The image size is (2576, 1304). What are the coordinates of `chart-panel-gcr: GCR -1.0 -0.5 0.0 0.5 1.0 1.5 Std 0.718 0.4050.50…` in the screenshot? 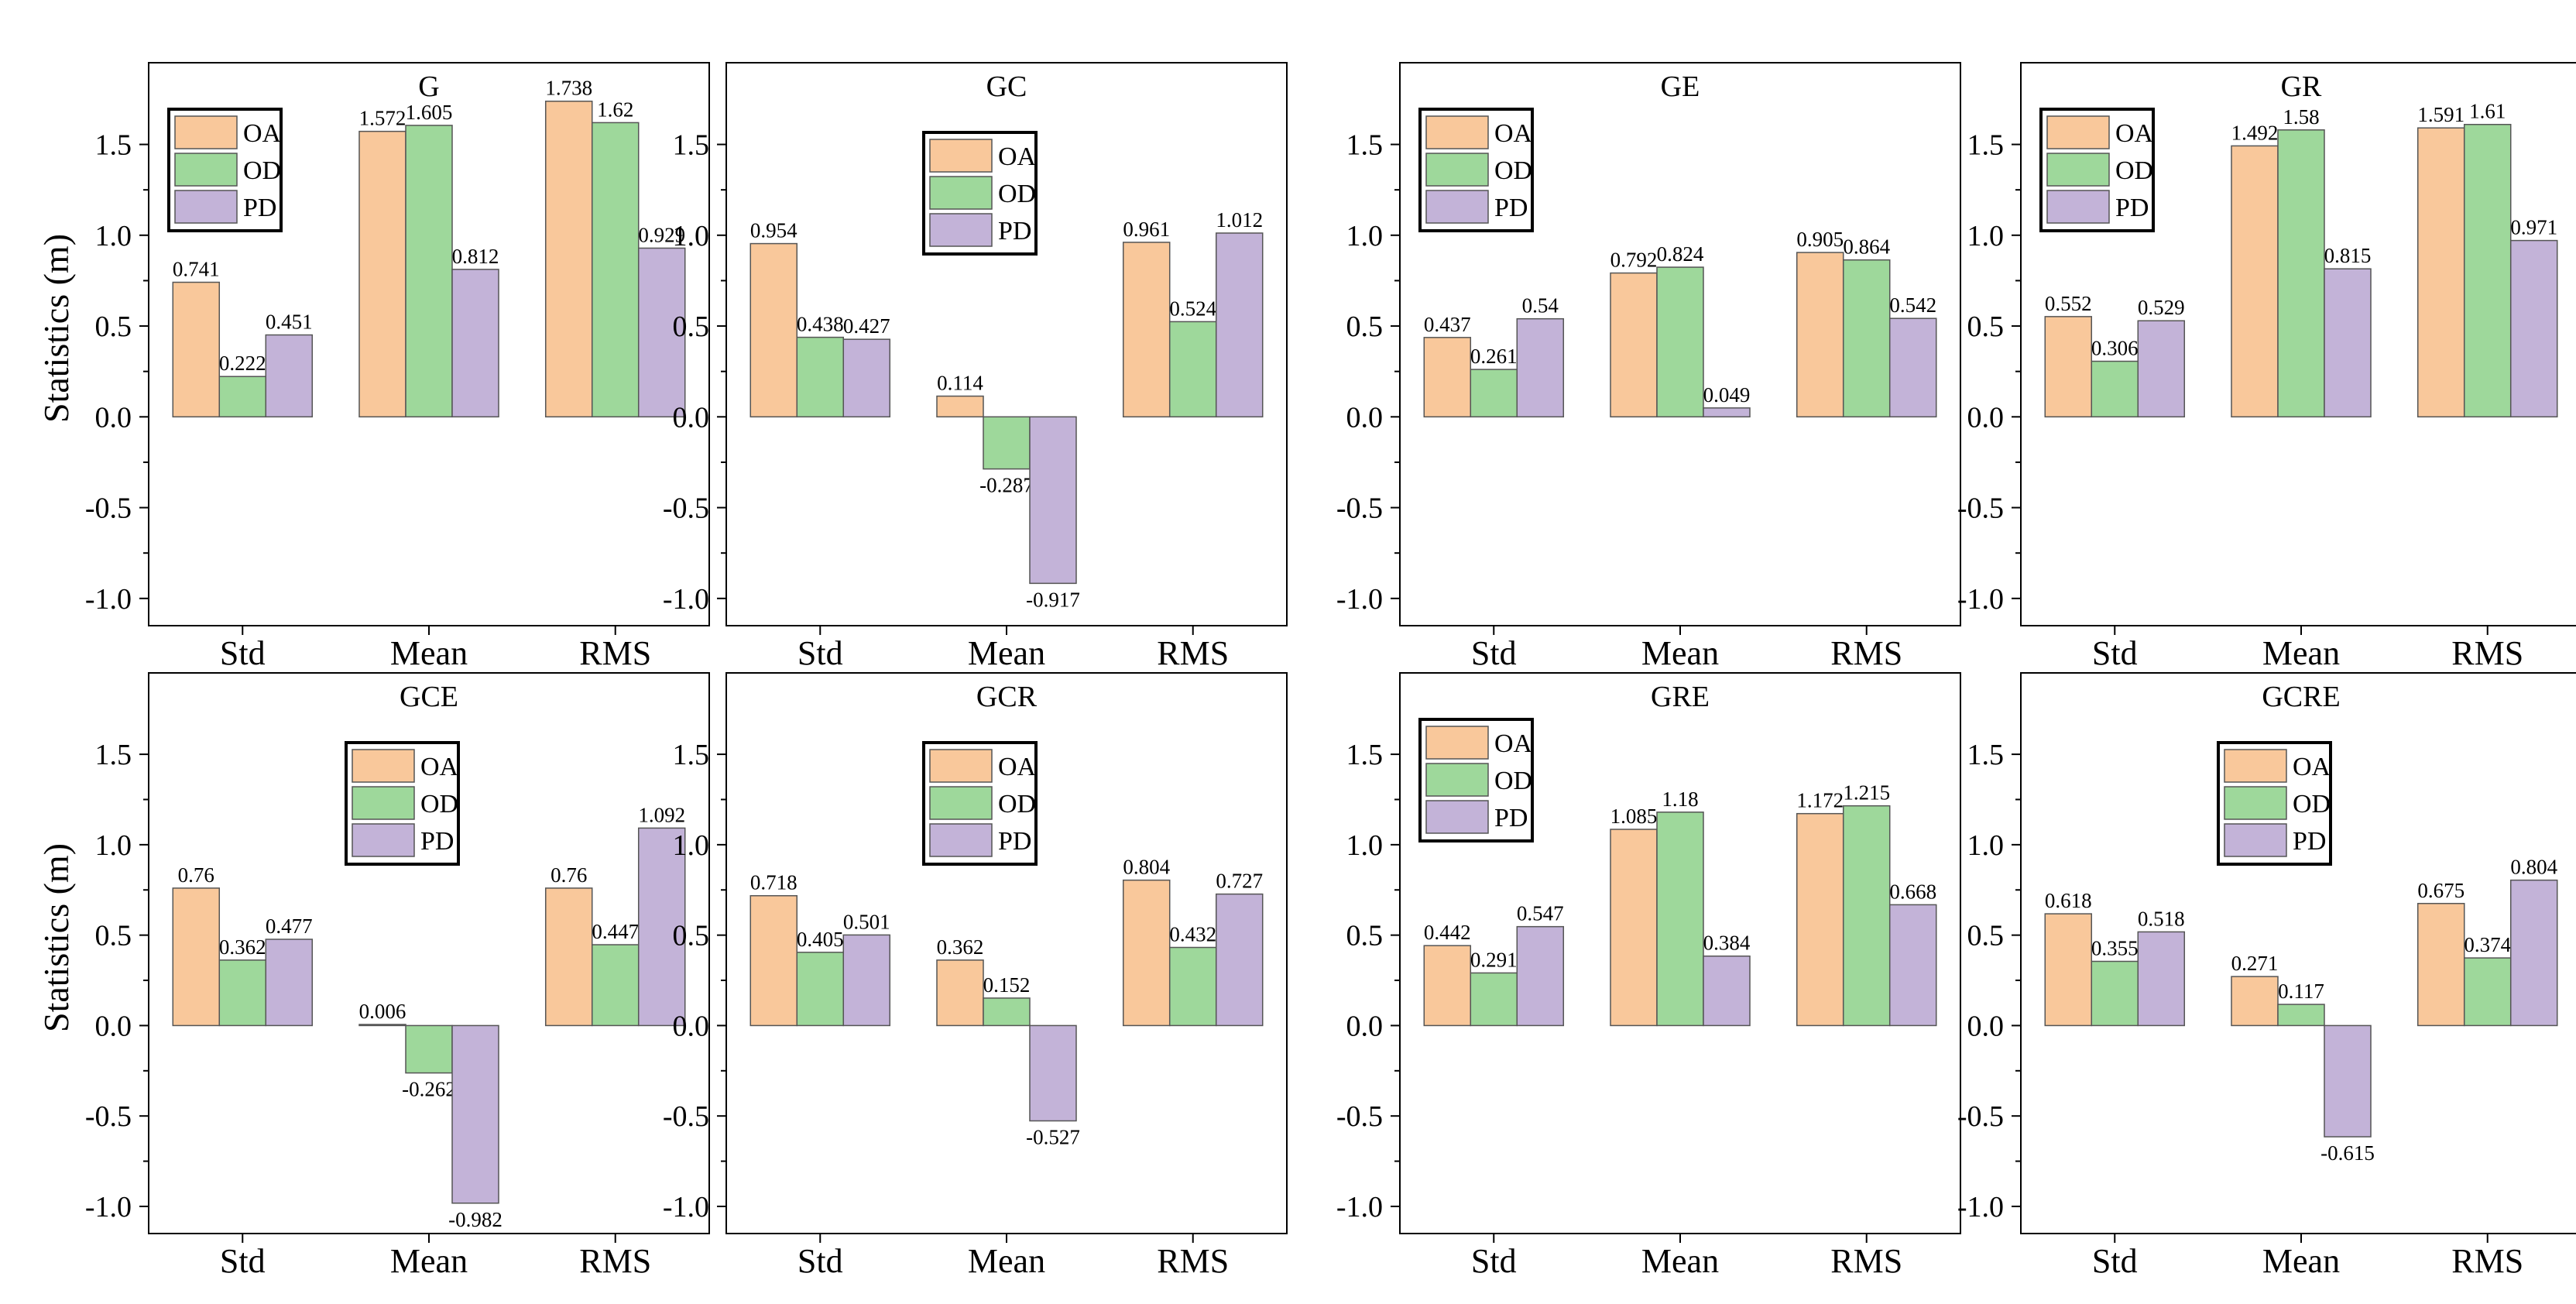 It's located at (975, 976).